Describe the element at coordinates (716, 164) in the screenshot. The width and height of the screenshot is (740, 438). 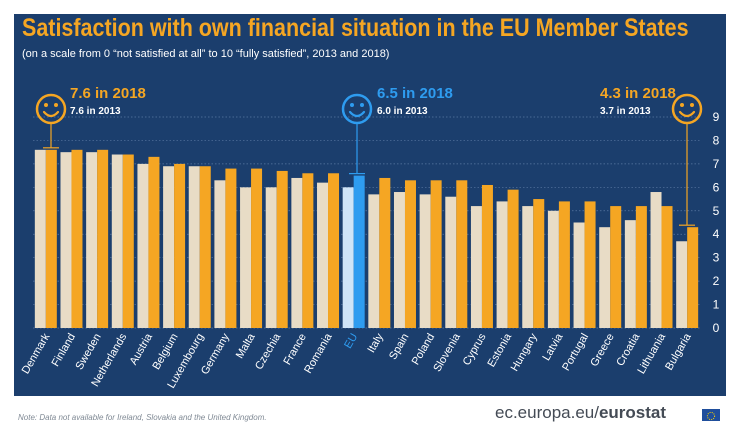
I see `y-tick-label: 7` at that location.